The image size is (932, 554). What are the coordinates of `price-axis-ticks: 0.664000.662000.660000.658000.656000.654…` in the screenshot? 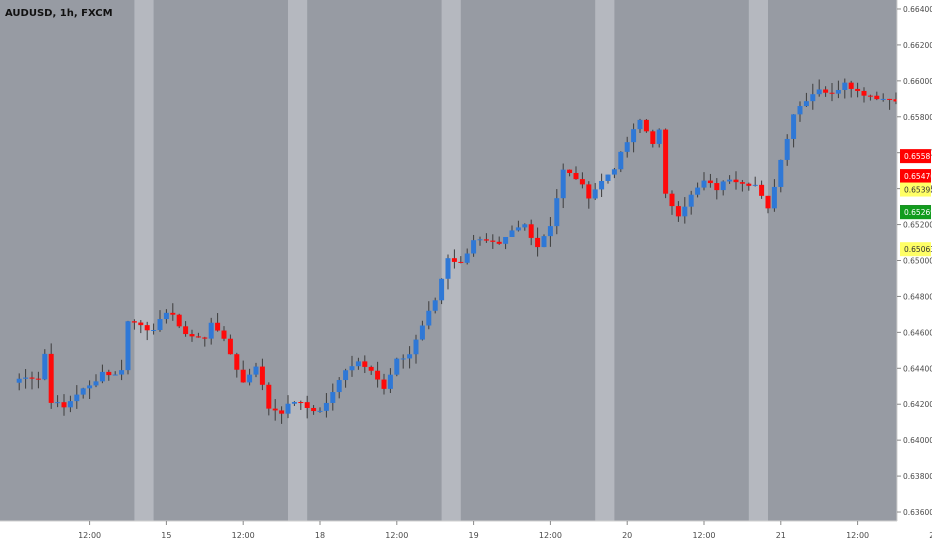 It's located at (914, 260).